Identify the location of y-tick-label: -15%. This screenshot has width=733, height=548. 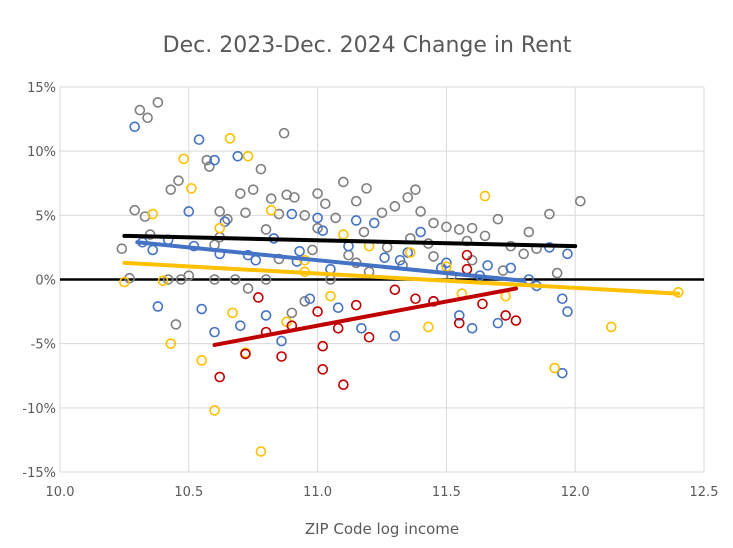
(39, 473).